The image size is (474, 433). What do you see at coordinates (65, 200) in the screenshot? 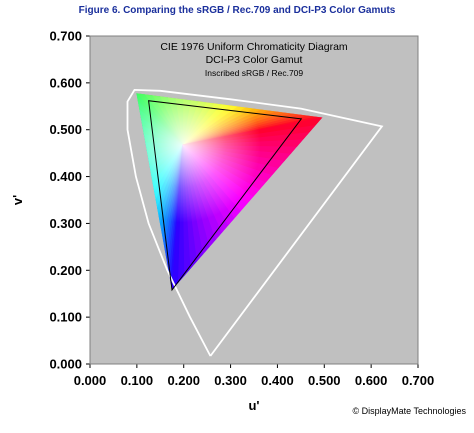
I see `y-tick-labels: 0.000 0.100 0.200 0.300 0.400 0.500 0.600 0.700` at bounding box center [65, 200].